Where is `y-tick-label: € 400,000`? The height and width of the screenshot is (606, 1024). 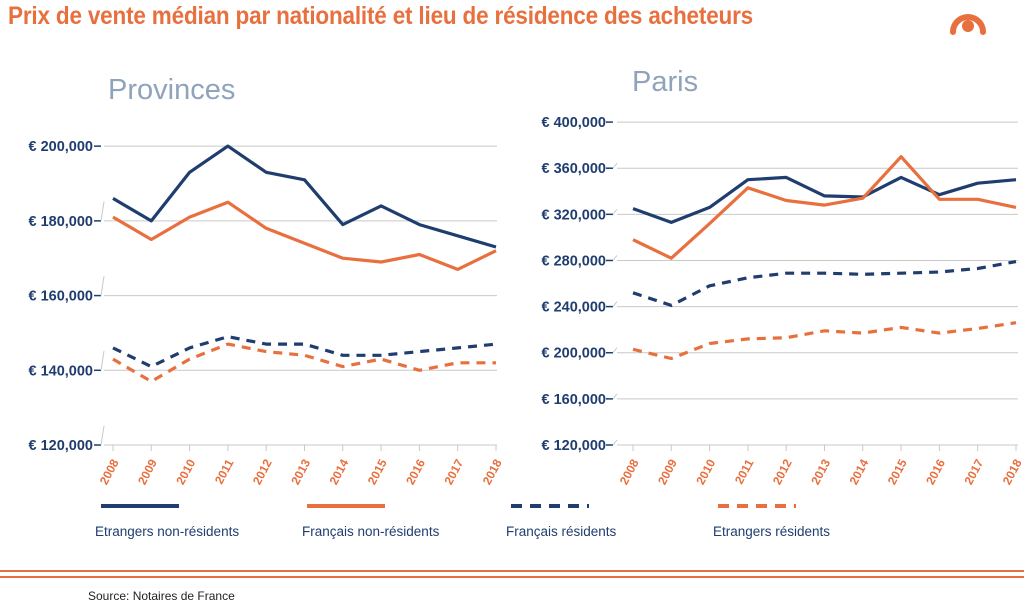
y-tick-label: € 400,000 is located at coordinates (573, 123).